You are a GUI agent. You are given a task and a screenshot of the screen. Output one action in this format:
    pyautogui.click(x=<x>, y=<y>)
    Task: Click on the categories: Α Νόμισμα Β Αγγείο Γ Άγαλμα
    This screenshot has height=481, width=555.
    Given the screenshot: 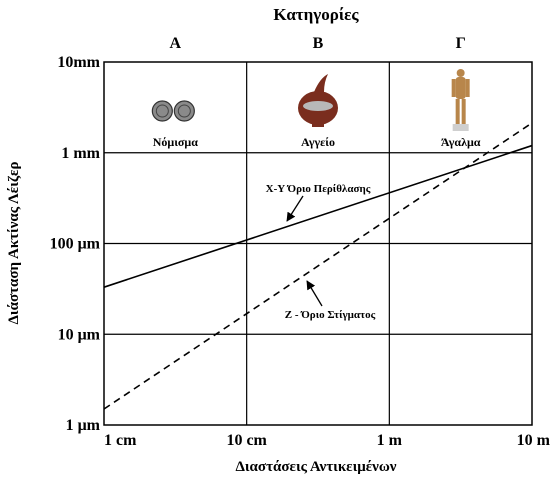 What is the action you would take?
    pyautogui.click(x=316, y=92)
    